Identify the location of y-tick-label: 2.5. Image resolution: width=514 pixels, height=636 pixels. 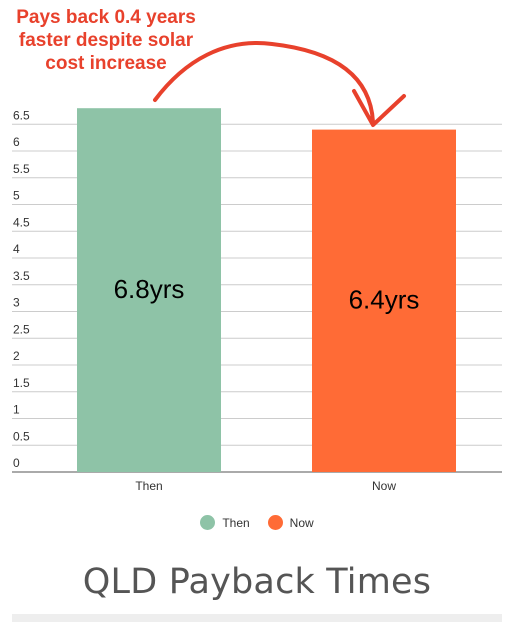
(21, 329).